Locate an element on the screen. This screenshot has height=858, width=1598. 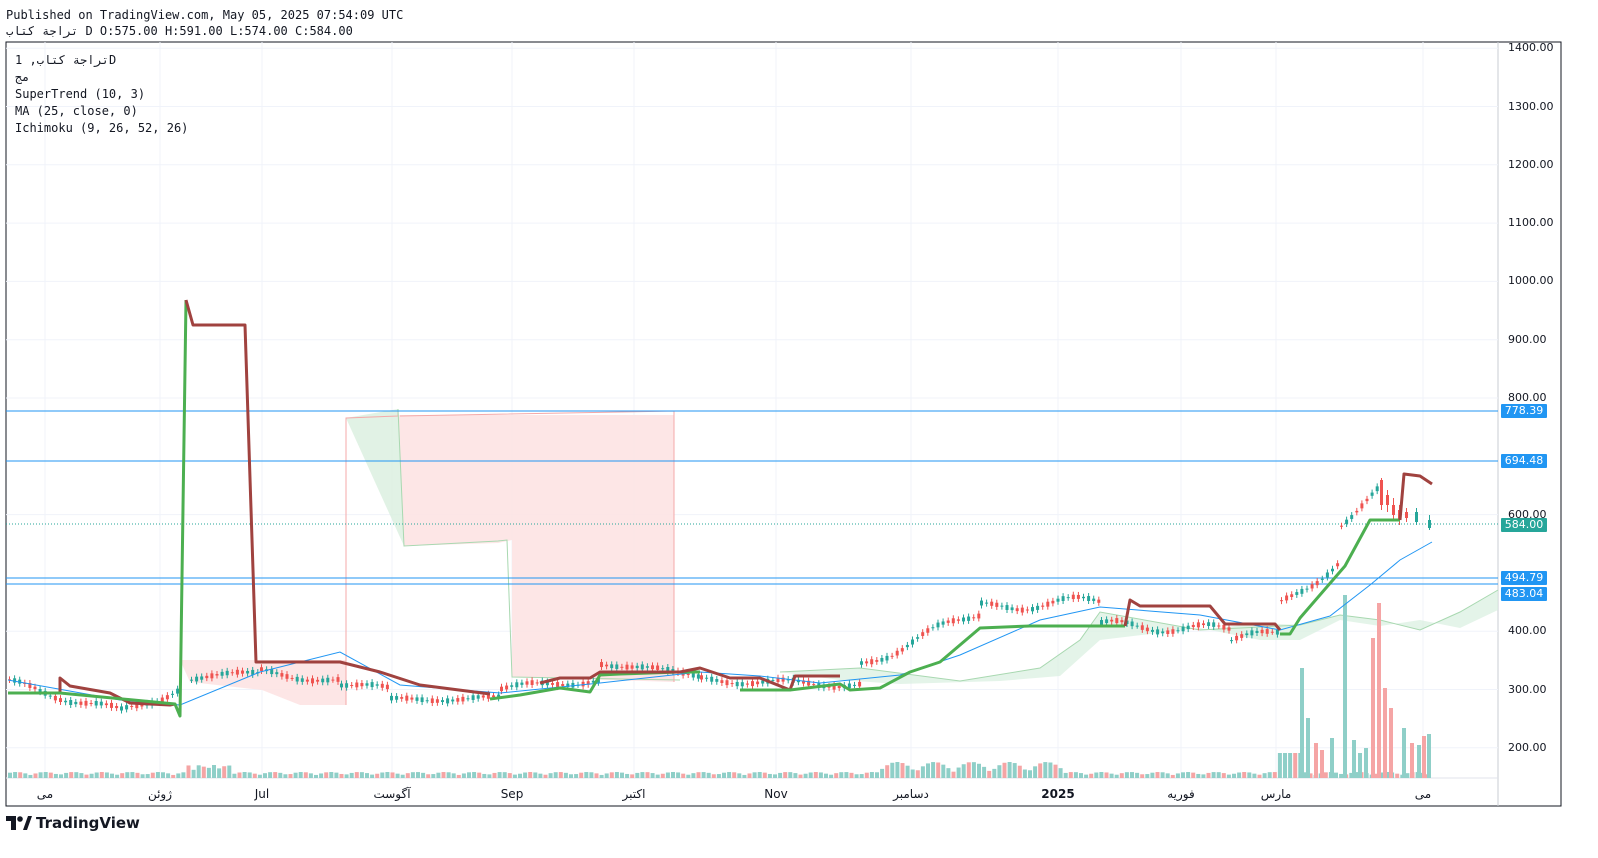
price-tick: 1300.00 is located at coordinates (1531, 106).